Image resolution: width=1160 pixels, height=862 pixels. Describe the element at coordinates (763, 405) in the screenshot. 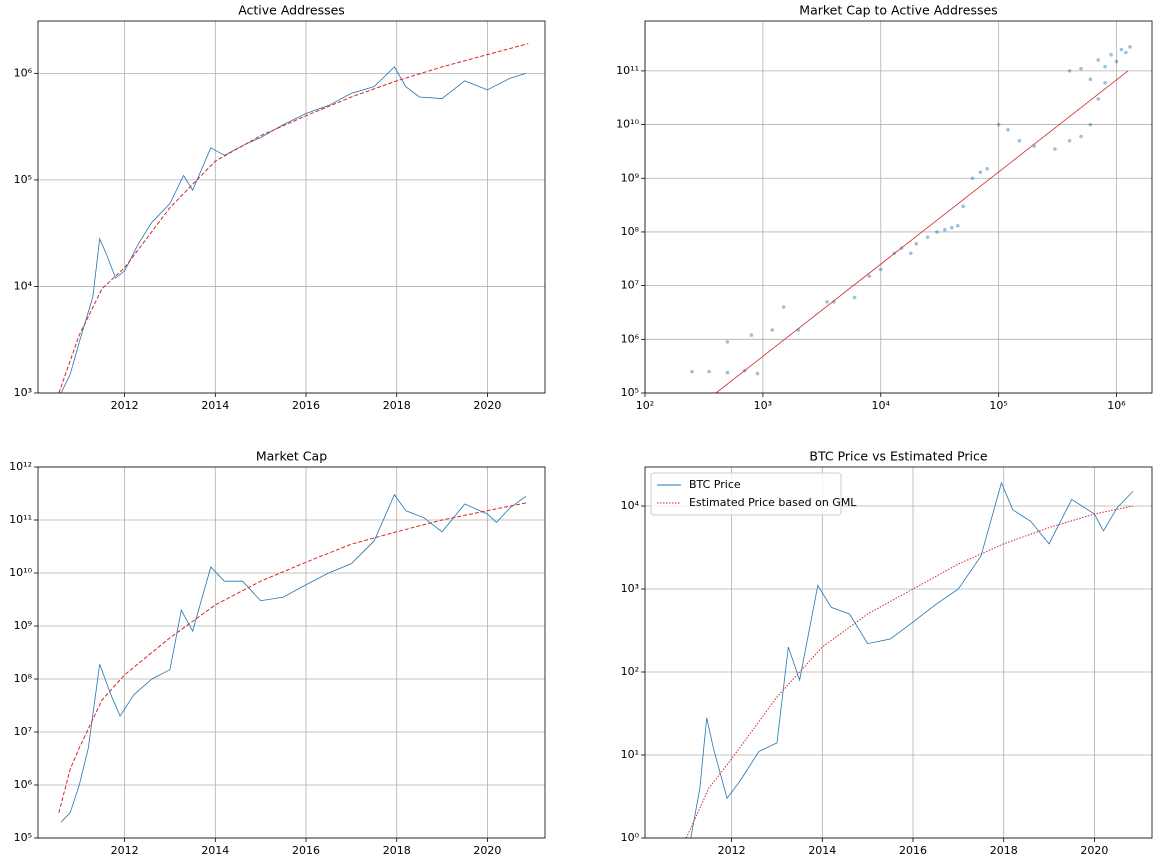

I see `x-tick-label: 10³` at that location.